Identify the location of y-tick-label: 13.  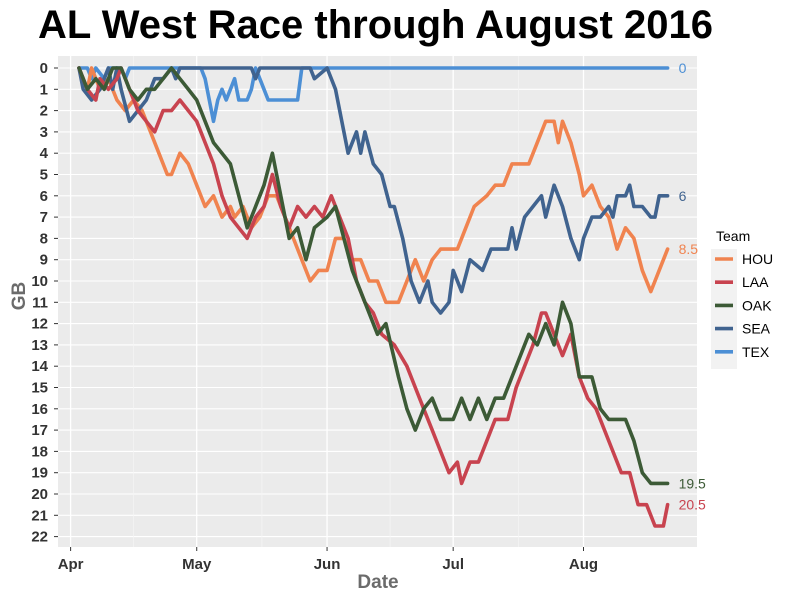
(39, 345).